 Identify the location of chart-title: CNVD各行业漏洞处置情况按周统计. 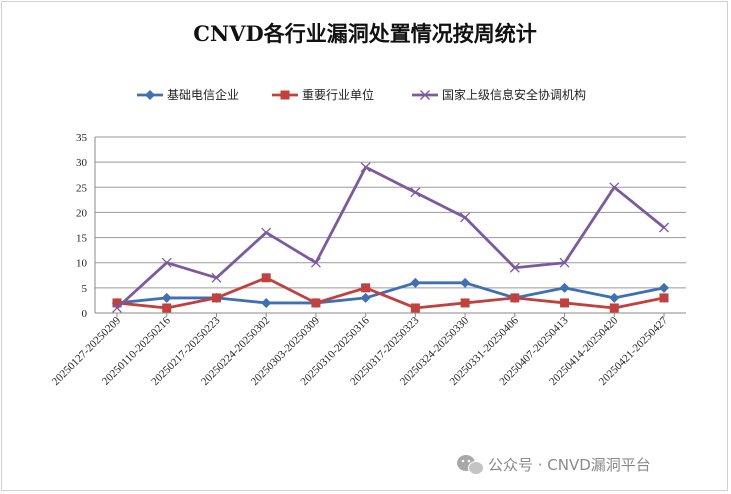
(364, 33).